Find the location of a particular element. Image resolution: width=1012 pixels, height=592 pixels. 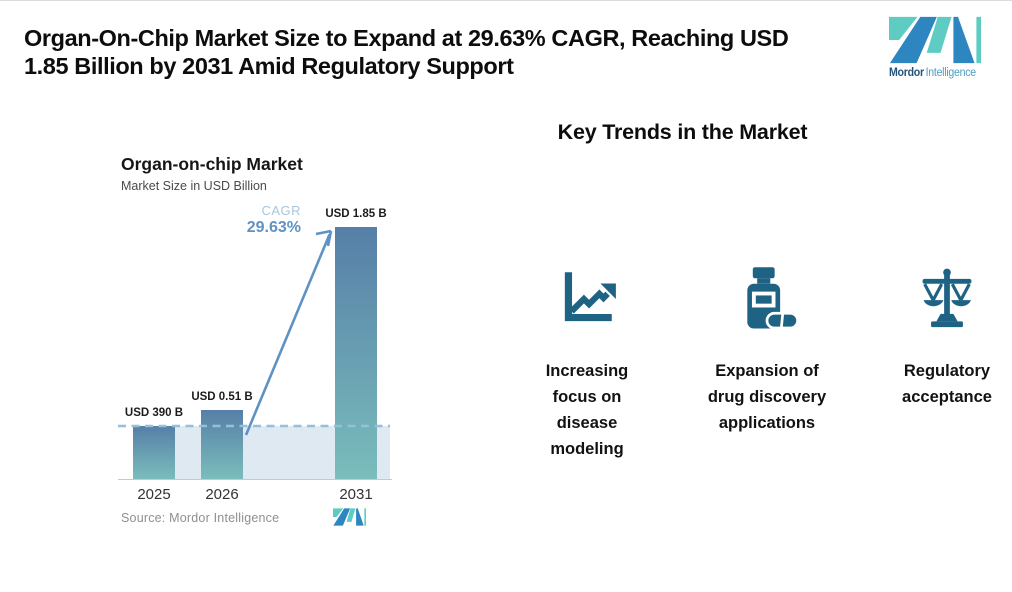

x-axis-tick-label: 2031 is located at coordinates (356, 494).